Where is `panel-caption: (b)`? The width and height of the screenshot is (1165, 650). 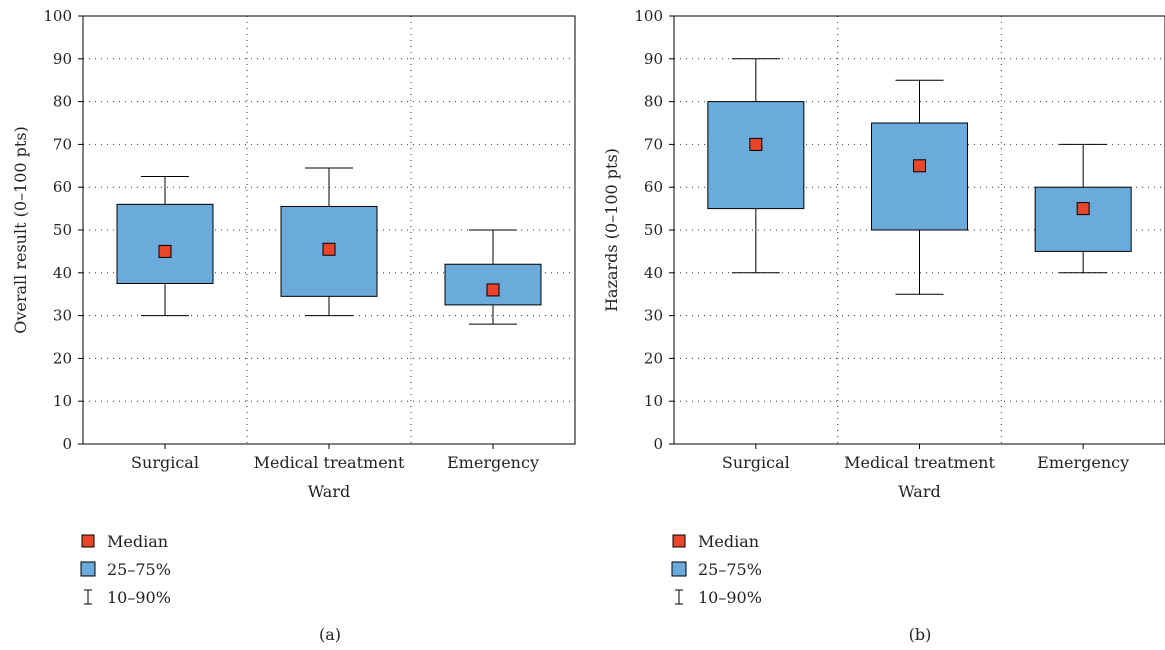 panel-caption: (b) is located at coordinates (920, 634).